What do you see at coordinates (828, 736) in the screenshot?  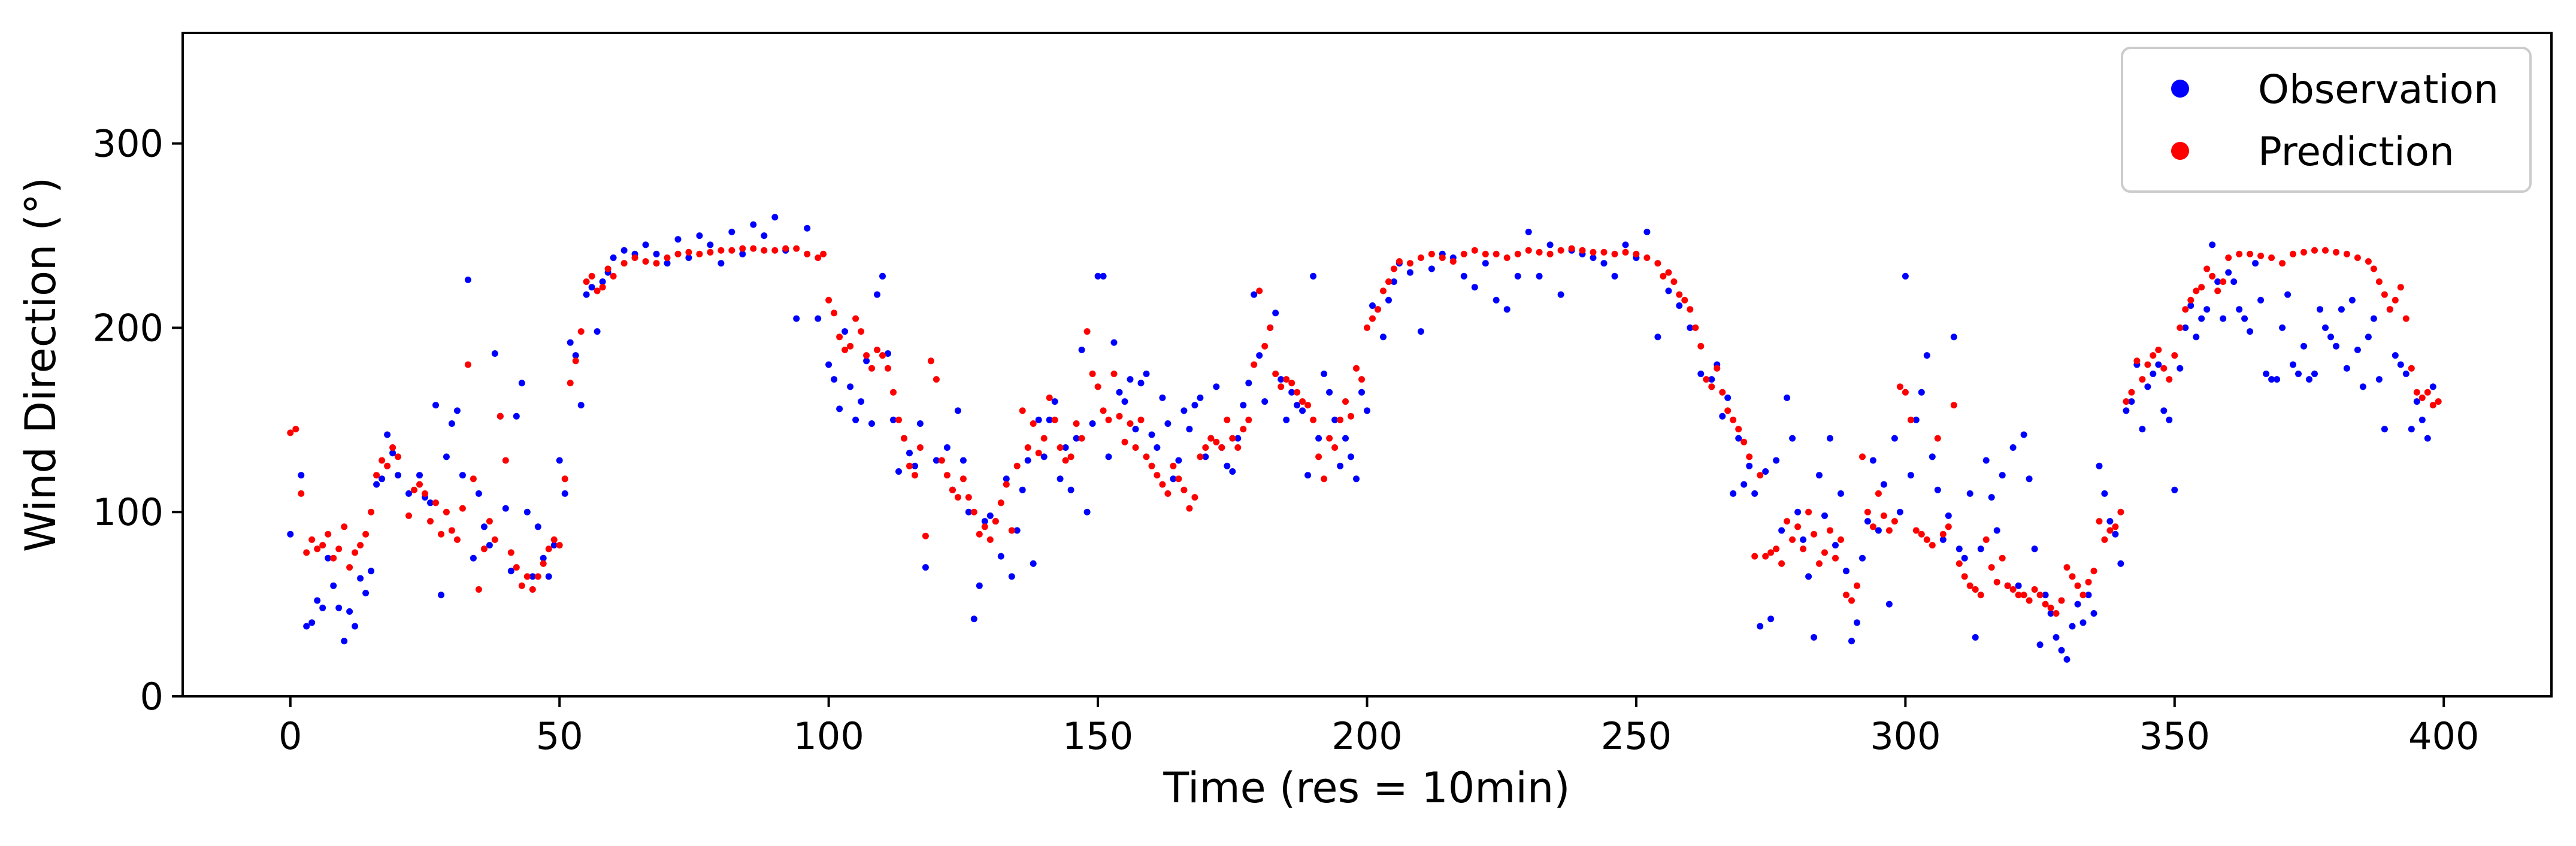 I see `x-tick-label-100: 100` at bounding box center [828, 736].